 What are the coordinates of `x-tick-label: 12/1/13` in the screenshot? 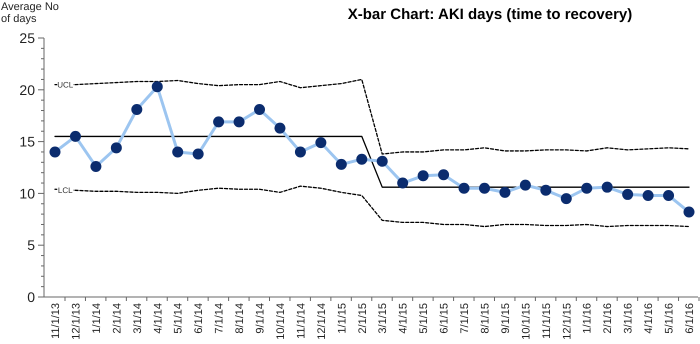 It's located at (76, 321).